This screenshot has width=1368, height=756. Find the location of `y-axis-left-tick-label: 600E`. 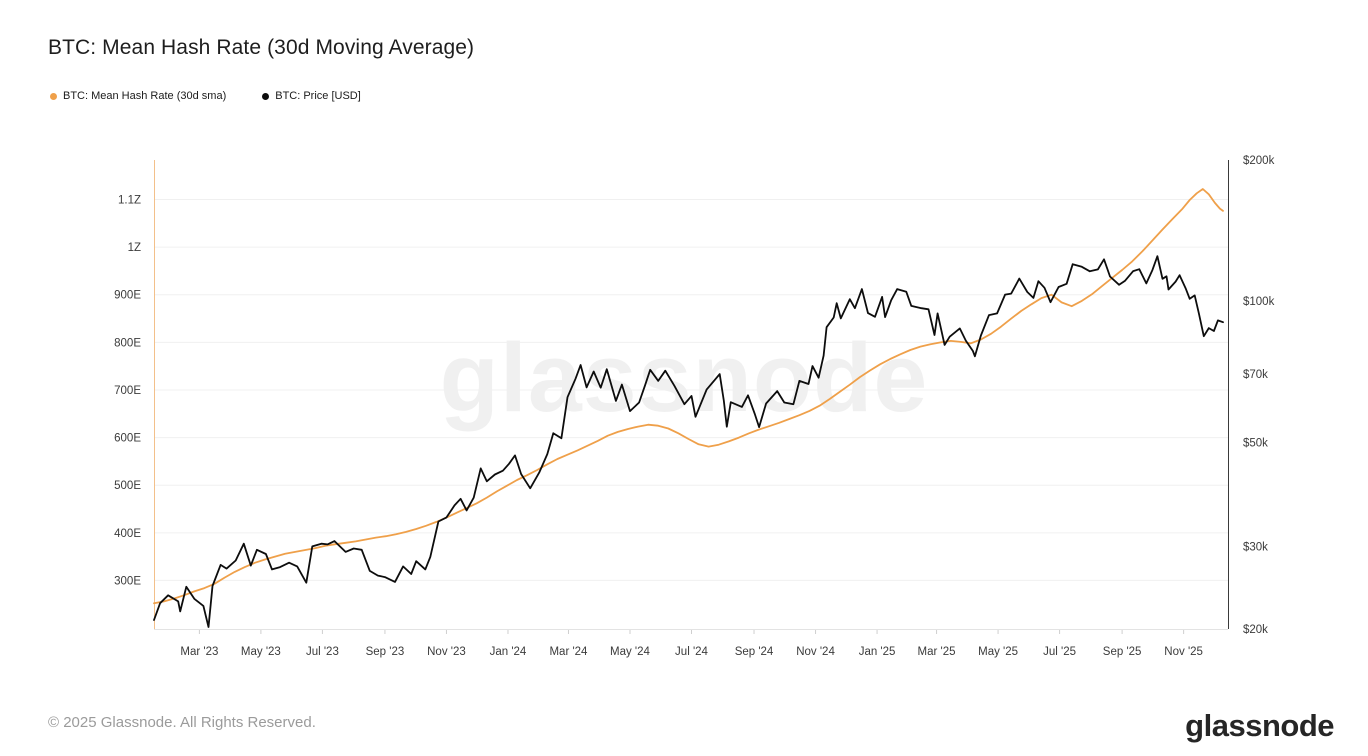

y-axis-left-tick-label: 600E is located at coordinates (127, 439).